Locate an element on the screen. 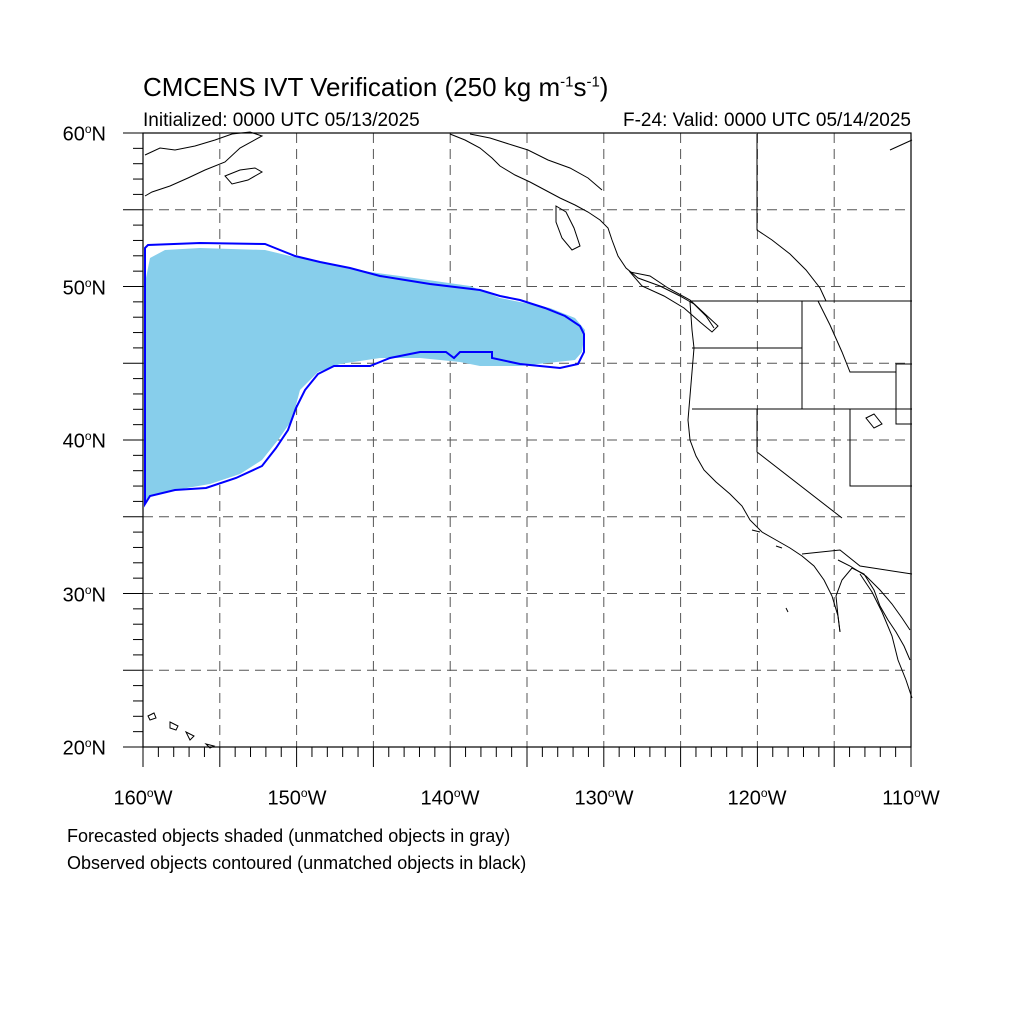  observed-object-contour is located at coordinates (364, 374).